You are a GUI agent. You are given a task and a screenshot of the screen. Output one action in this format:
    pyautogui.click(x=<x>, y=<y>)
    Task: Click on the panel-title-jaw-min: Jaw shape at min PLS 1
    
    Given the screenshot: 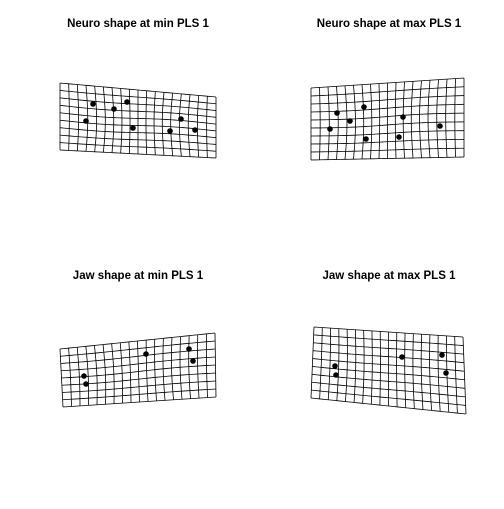 What is the action you would take?
    pyautogui.click(x=138, y=276)
    